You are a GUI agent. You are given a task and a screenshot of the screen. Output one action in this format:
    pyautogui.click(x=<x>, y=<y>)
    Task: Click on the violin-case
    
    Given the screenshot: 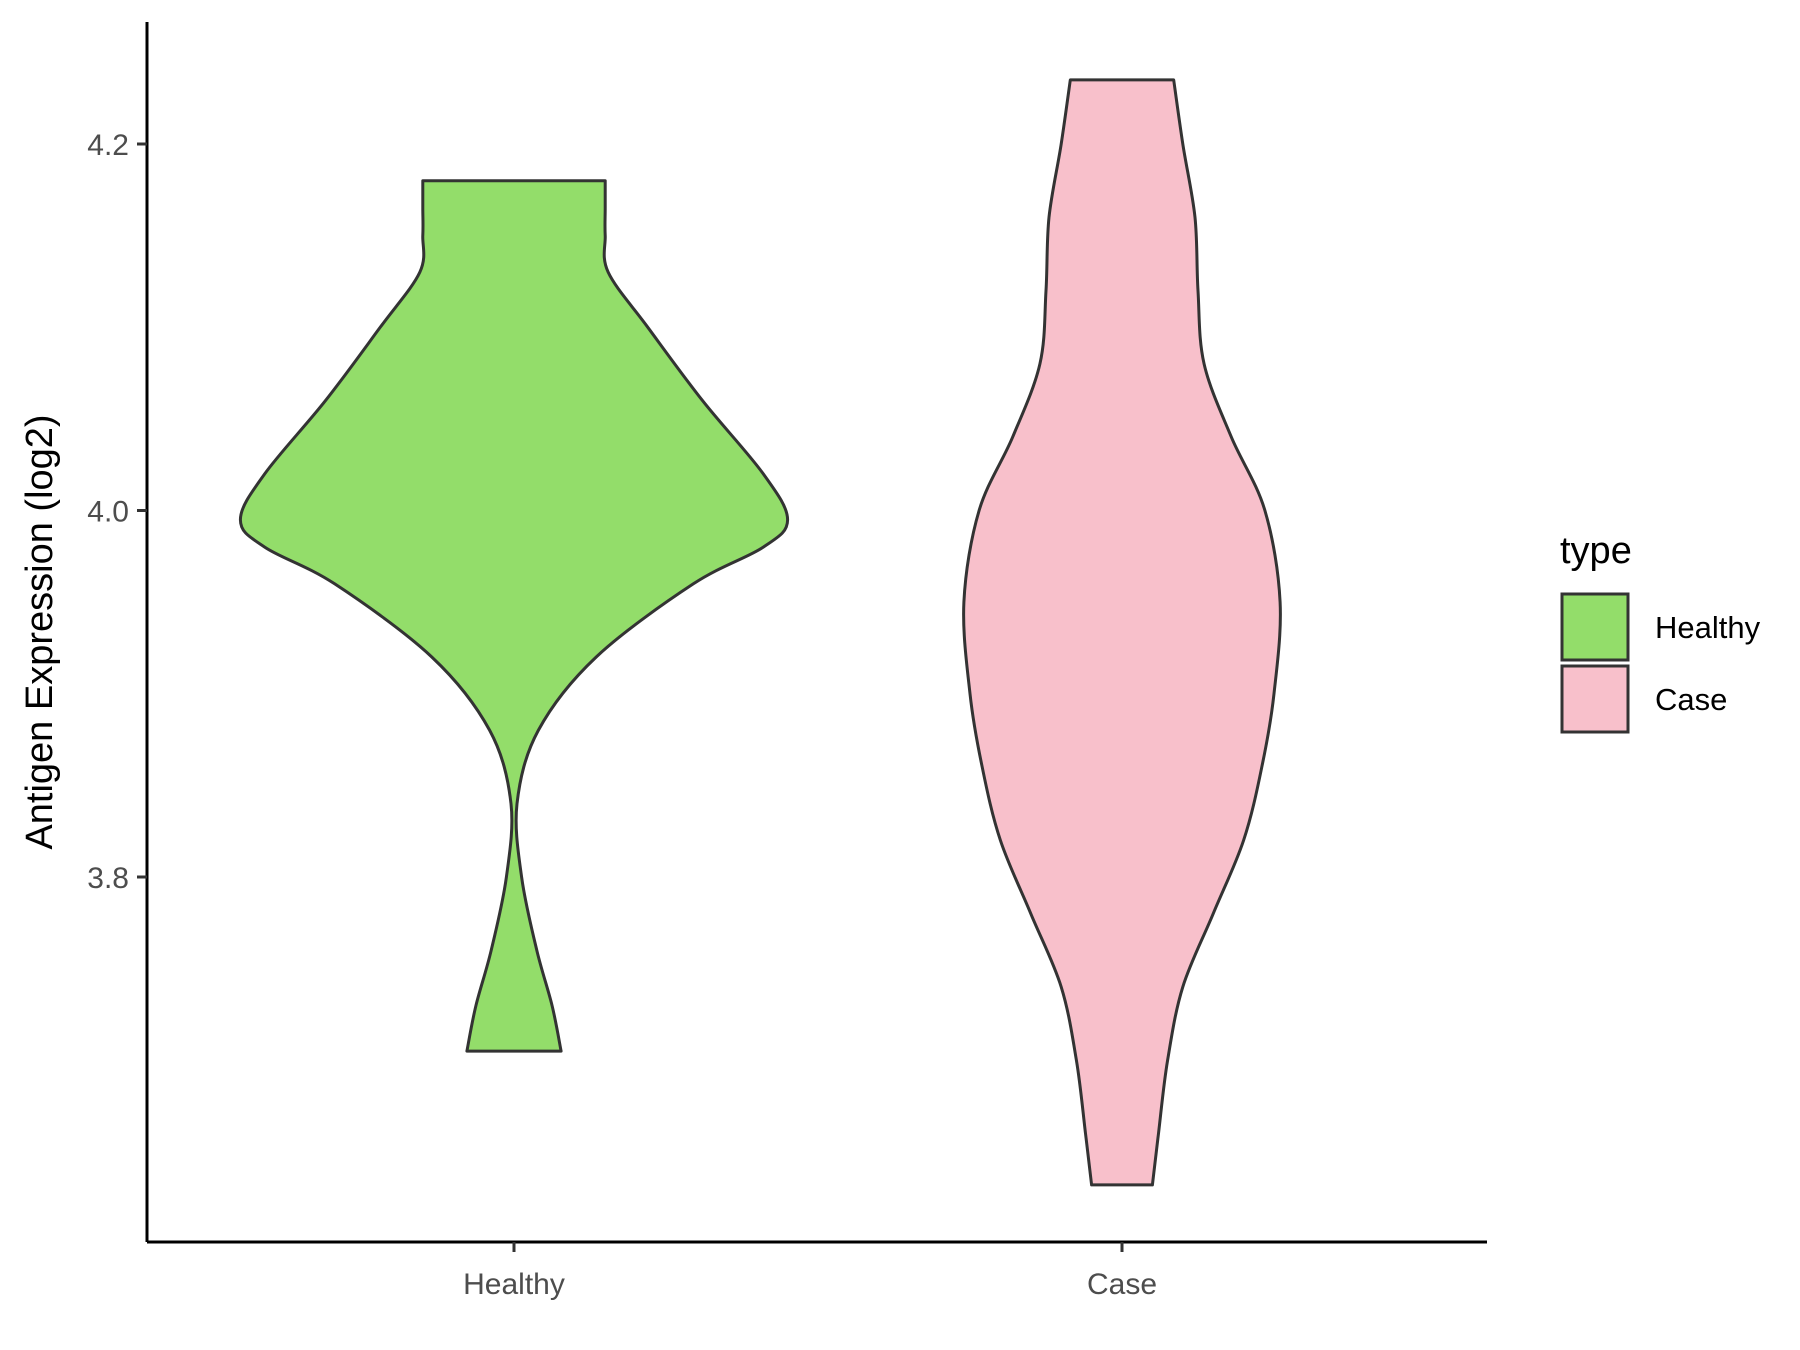 What is the action you would take?
    pyautogui.click(x=1122, y=632)
    